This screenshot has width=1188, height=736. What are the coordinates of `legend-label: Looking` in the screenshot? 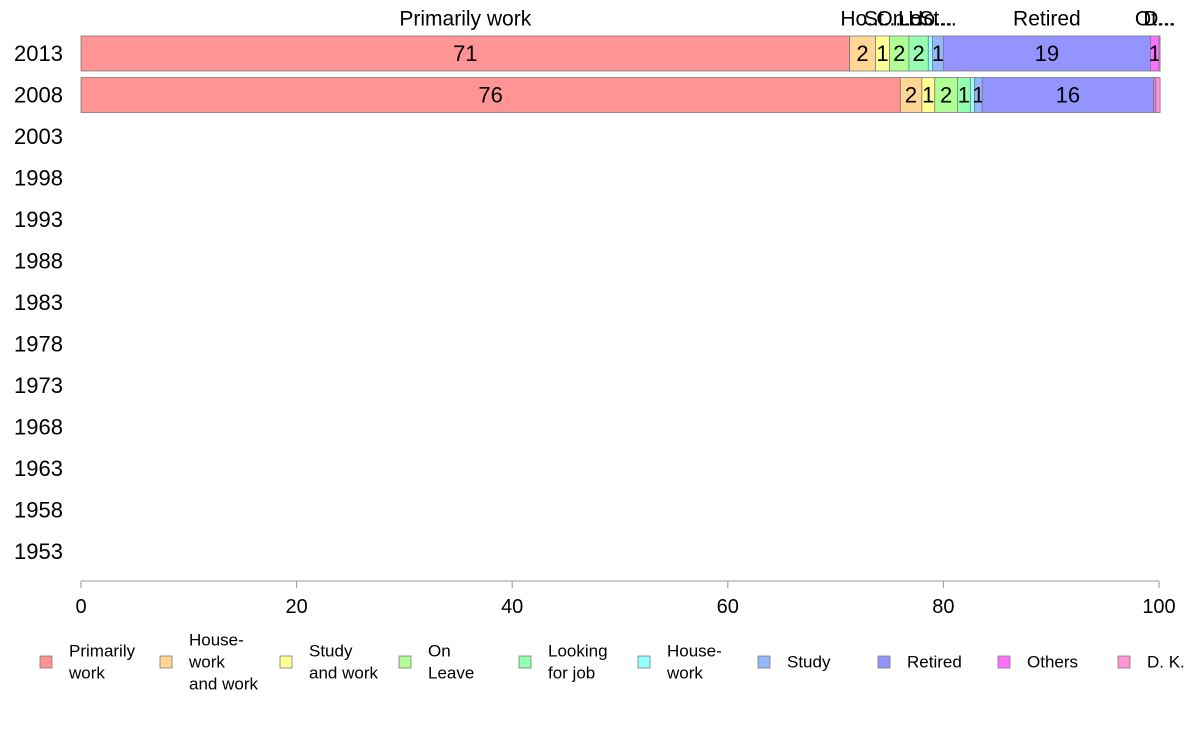 It's located at (578, 651).